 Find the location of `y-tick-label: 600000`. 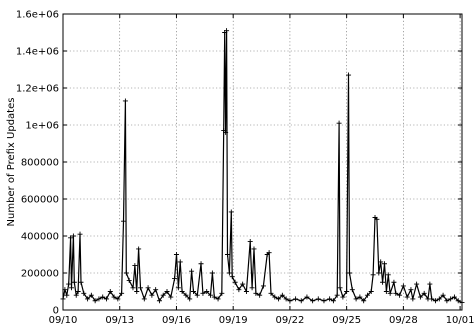

y-tick-label: 600000 is located at coordinates (40, 200).